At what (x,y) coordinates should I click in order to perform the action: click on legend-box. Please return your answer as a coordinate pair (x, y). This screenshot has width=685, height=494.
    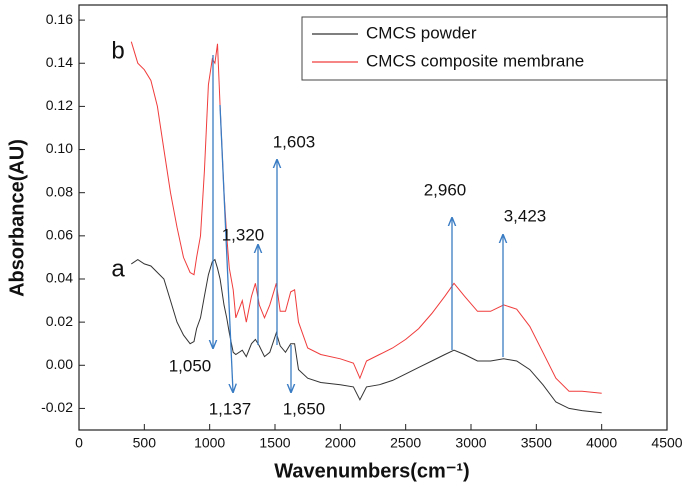
    Looking at the image, I should click on (484, 48).